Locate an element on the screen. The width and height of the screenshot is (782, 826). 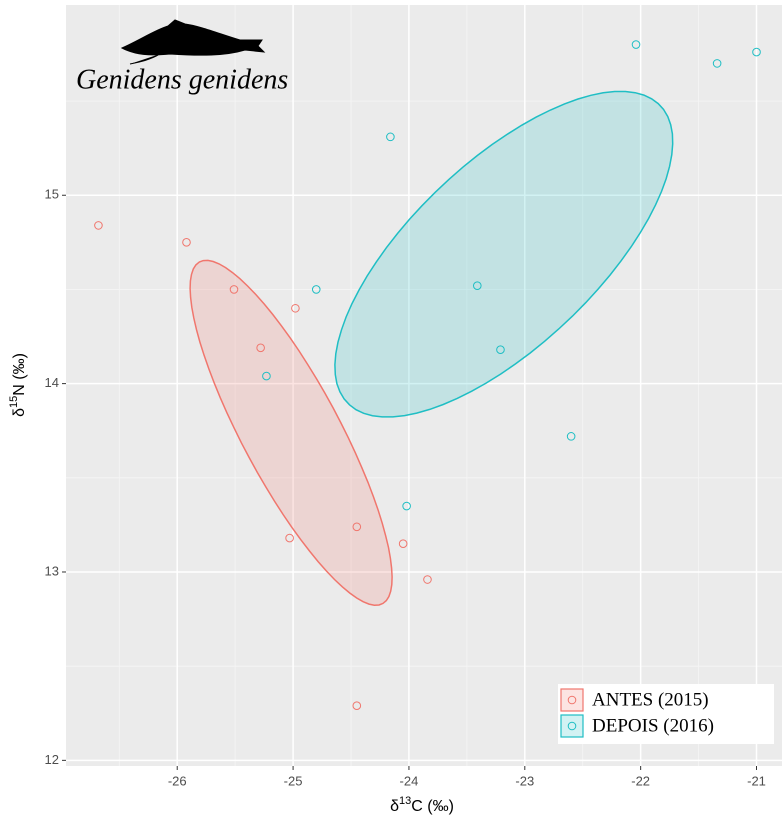
y-tick-label: 14 is located at coordinates (52, 382).